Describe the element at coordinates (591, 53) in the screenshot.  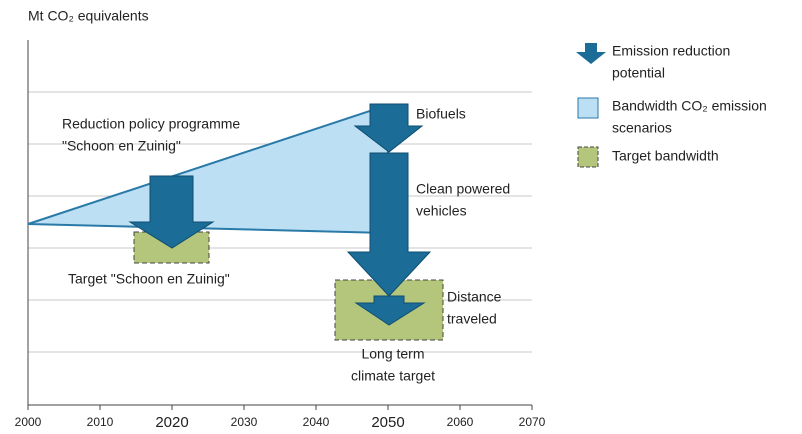
I see `legend-arrow` at that location.